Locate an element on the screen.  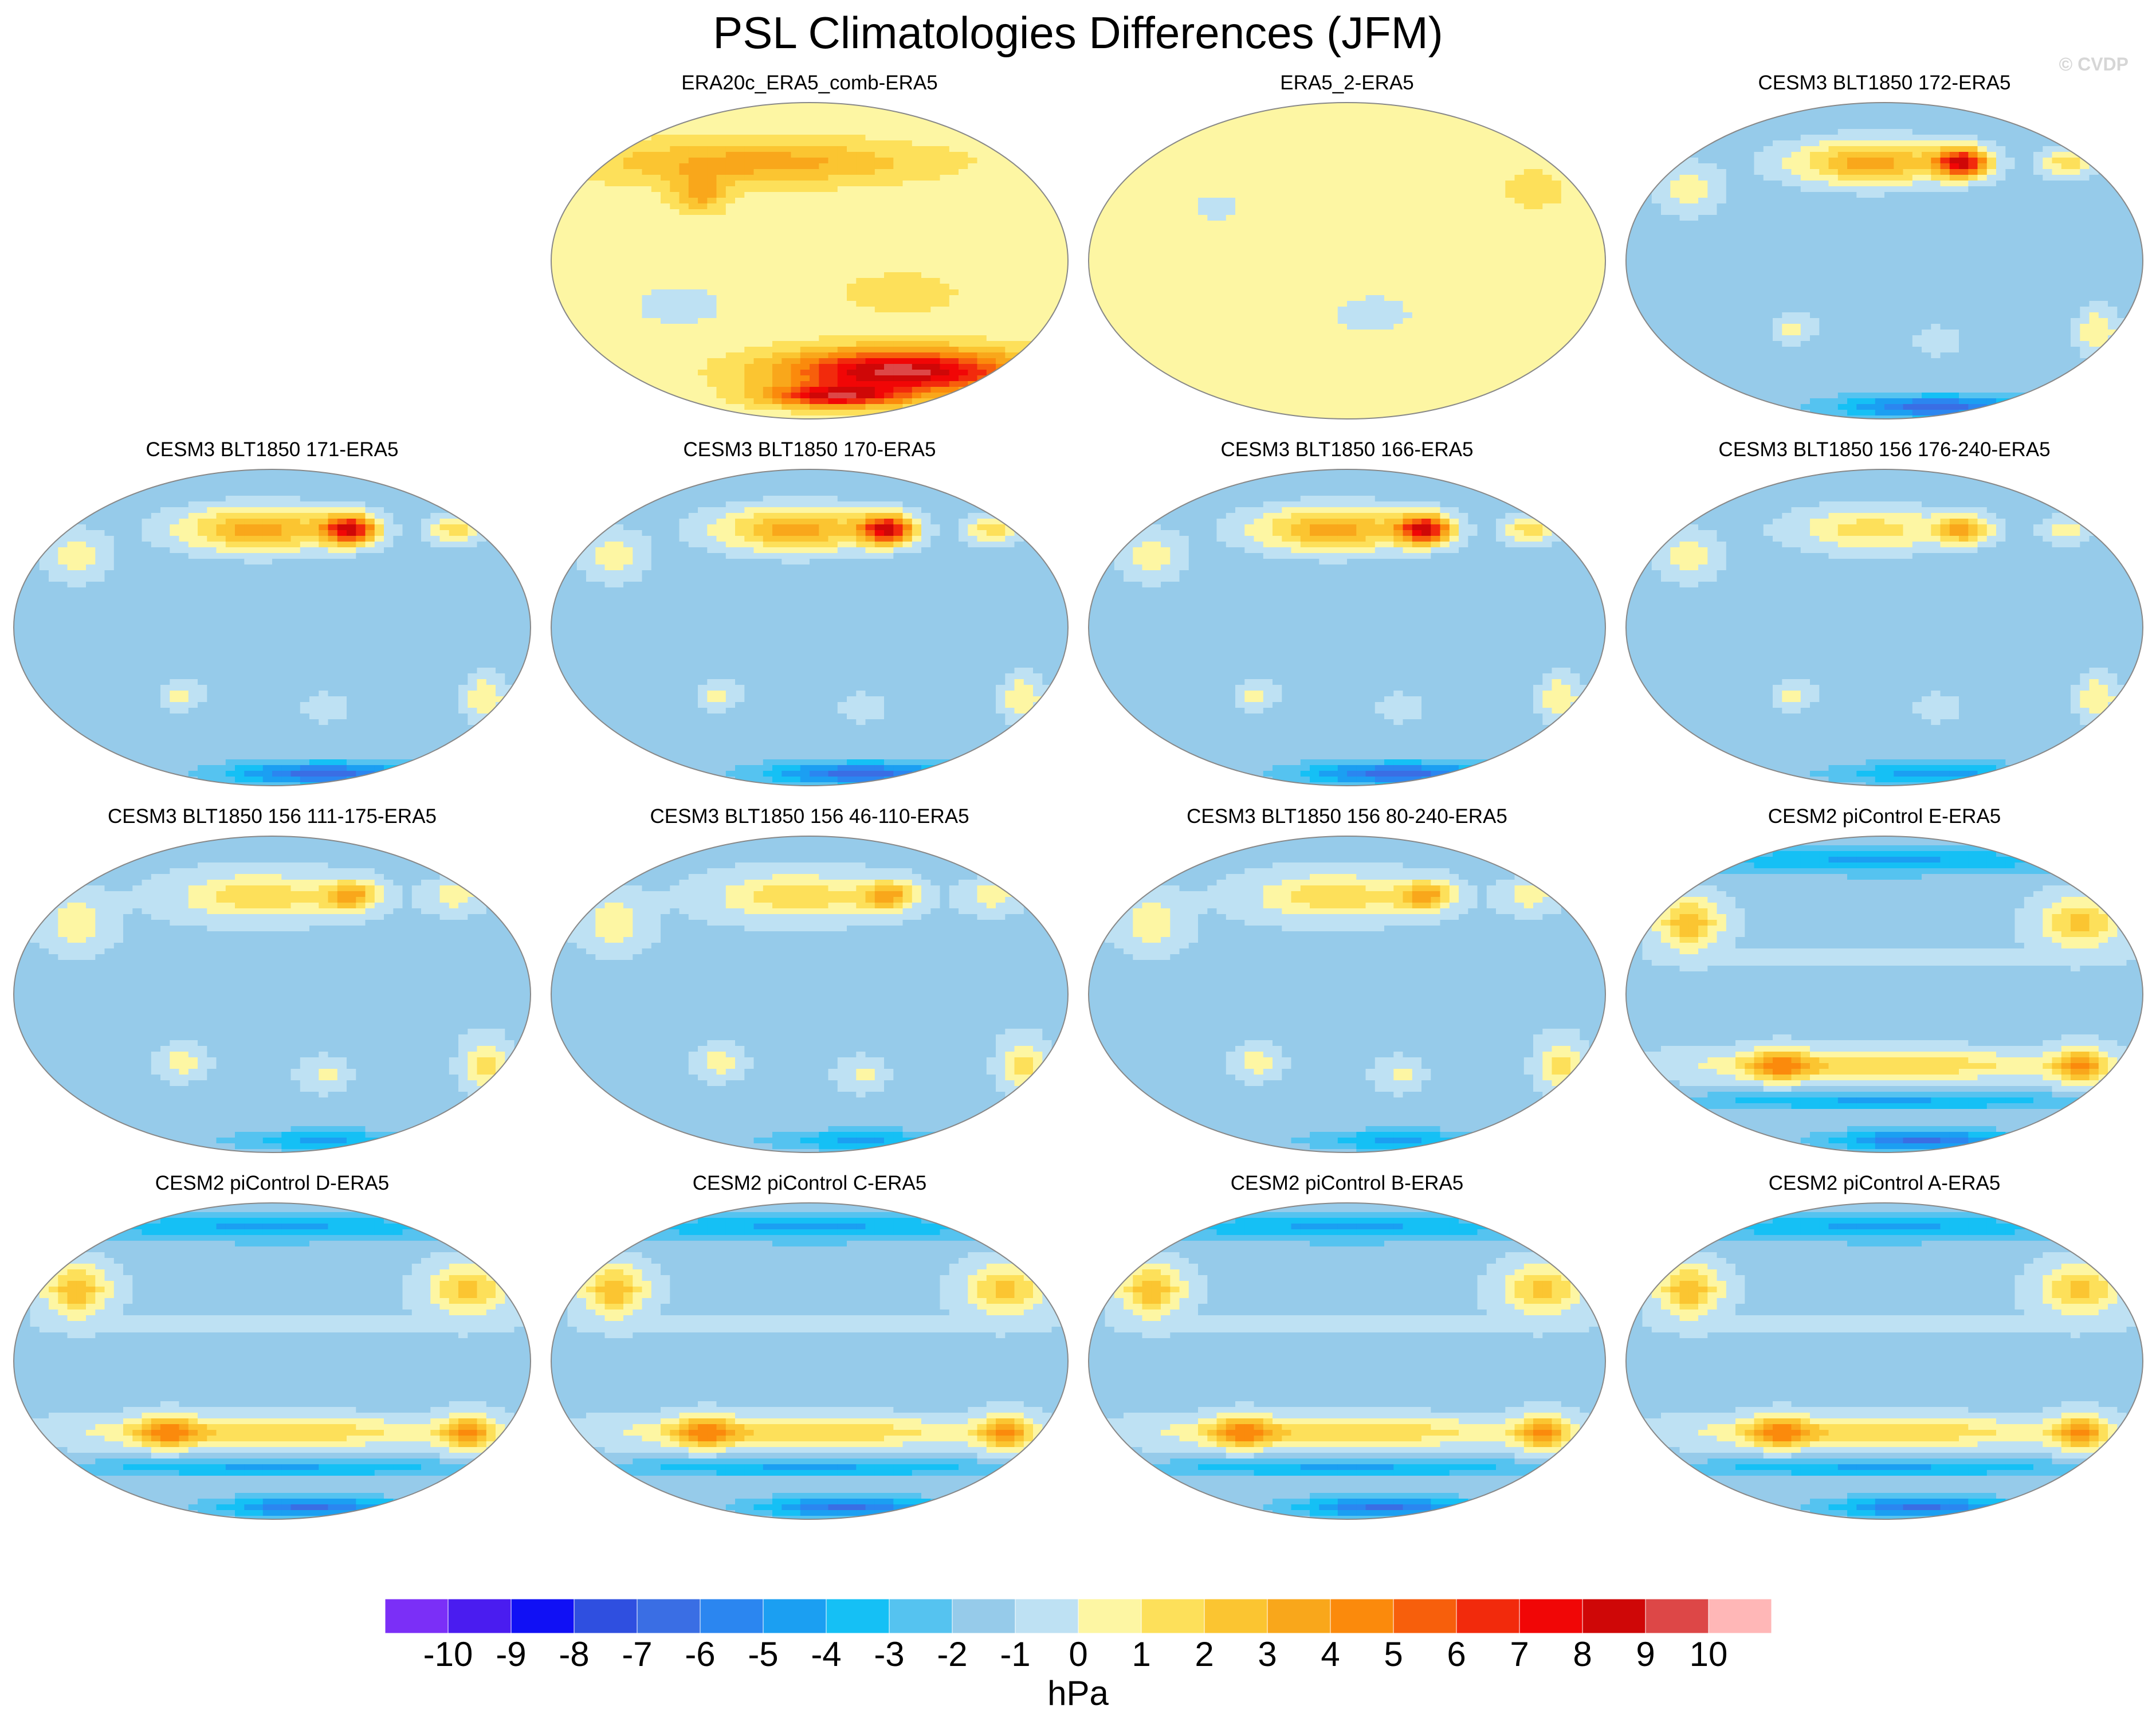
panel-title: CESM3 BLT1850 172-ERA5 is located at coordinates (1884, 84).